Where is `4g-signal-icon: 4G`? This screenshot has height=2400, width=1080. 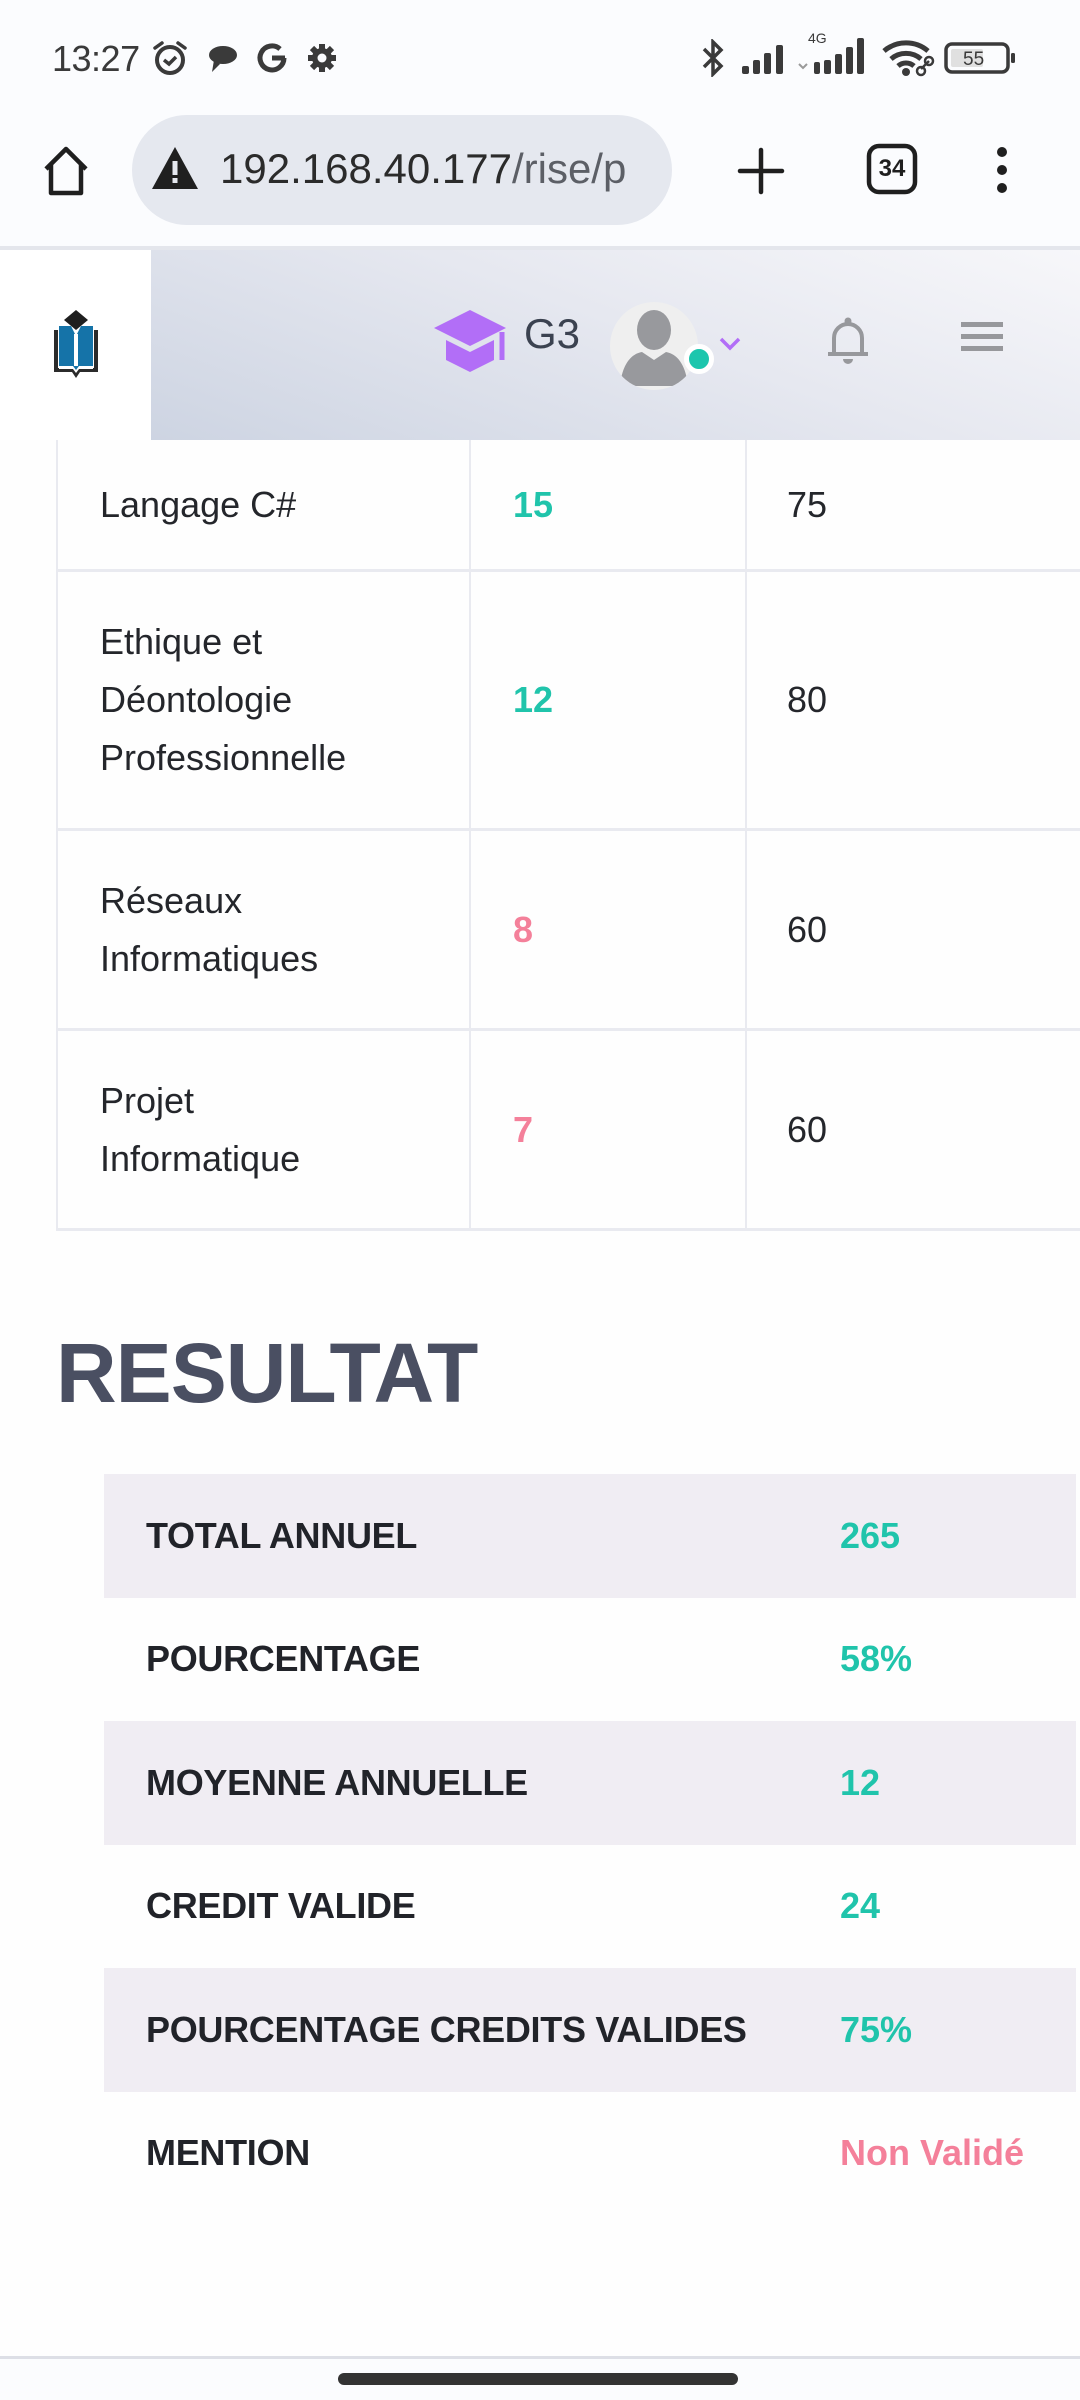 4g-signal-icon: 4G is located at coordinates (833, 53).